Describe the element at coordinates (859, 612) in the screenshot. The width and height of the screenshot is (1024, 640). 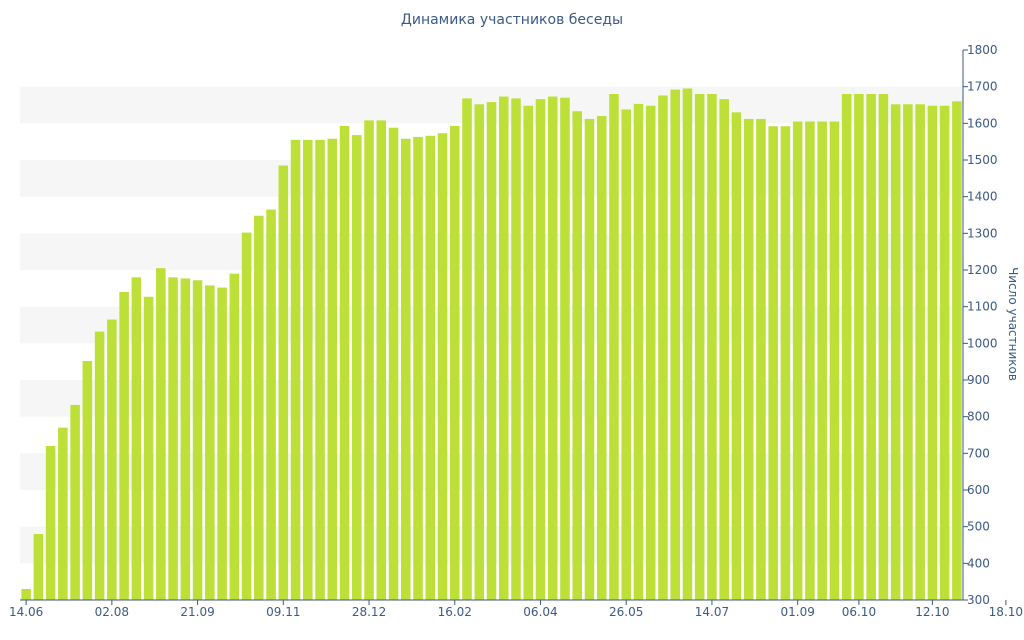
I see `x-tick-label: 06.10` at that location.